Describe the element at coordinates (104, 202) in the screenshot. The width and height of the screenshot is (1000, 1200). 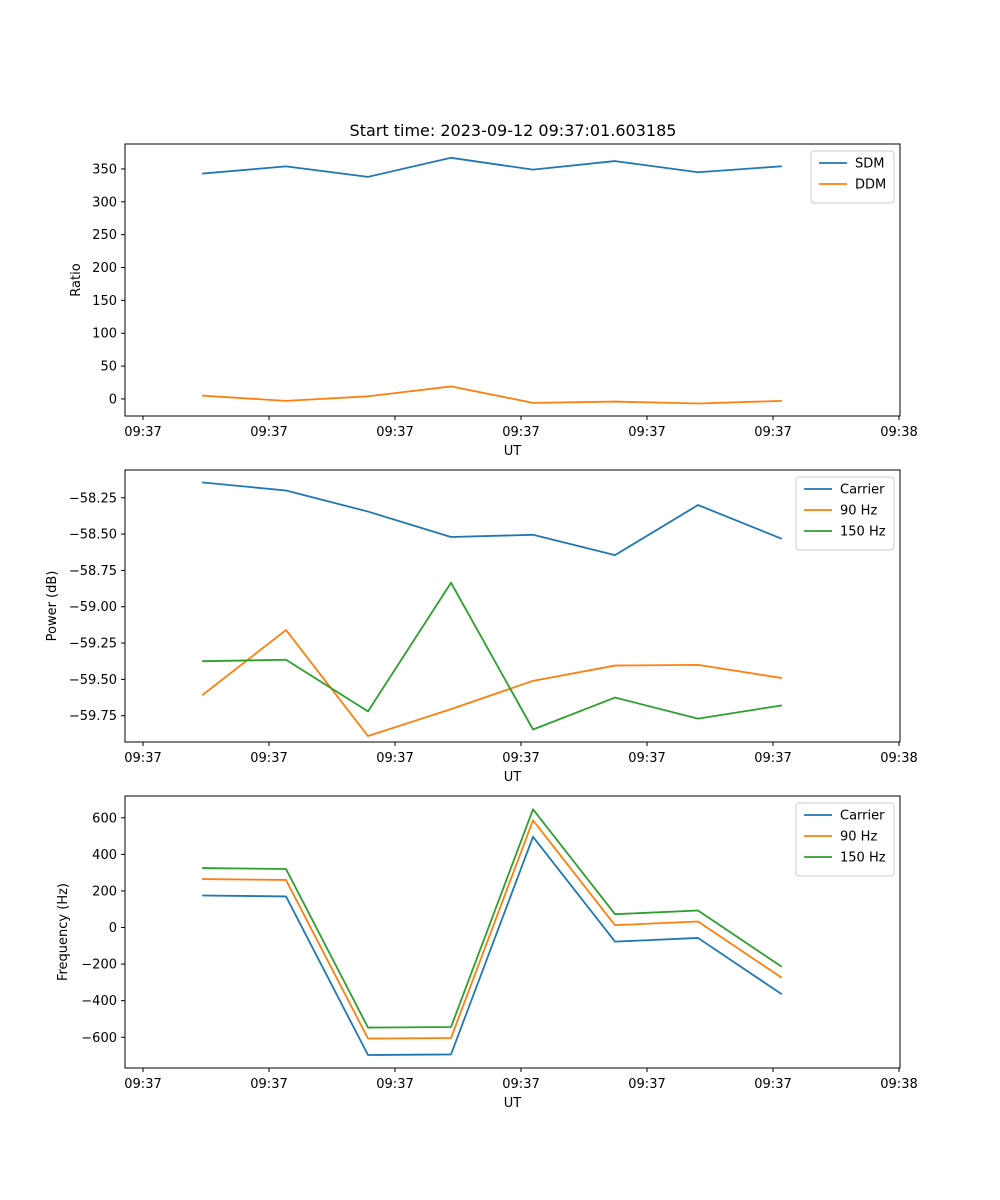
I see `y-tick-label: 300` at that location.